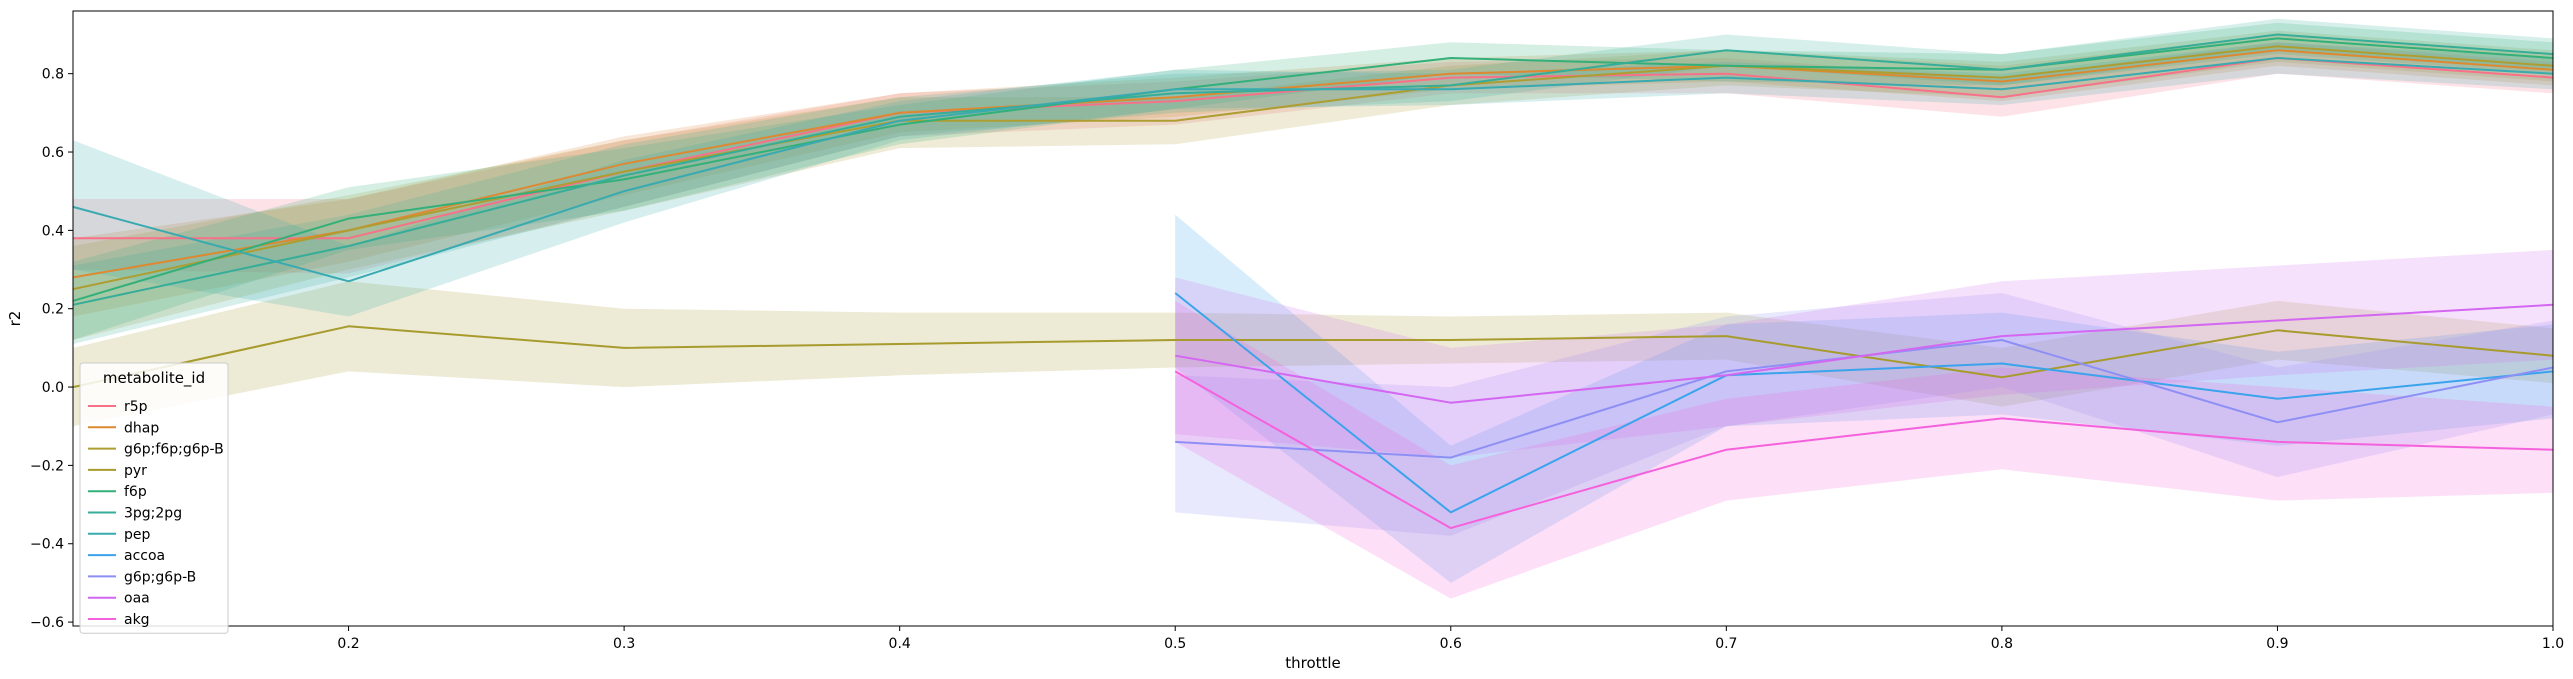 The width and height of the screenshot is (2573, 679). Describe the element at coordinates (154, 378) in the screenshot. I see `legend-title: metabolite_id` at that location.